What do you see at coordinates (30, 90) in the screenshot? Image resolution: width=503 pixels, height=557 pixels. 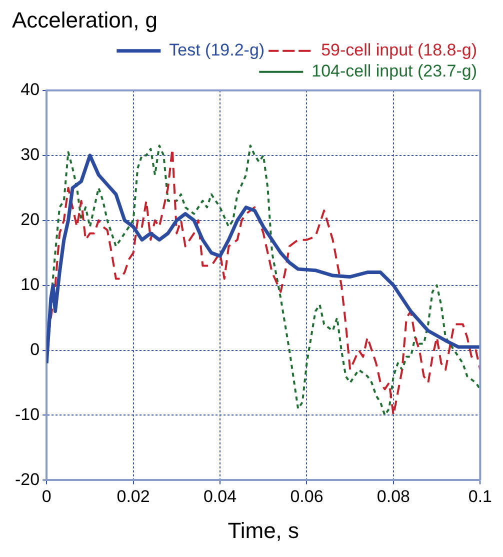 I see `y-tick-label: 40` at bounding box center [30, 90].